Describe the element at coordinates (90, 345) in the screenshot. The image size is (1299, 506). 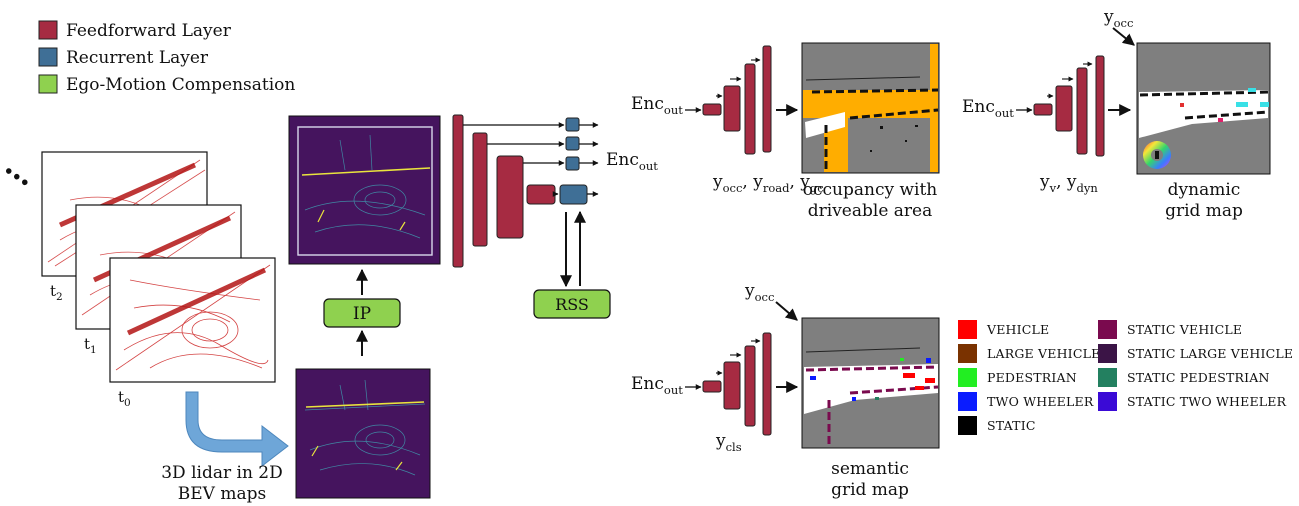
I see `frame-label-t1: t1` at that location.